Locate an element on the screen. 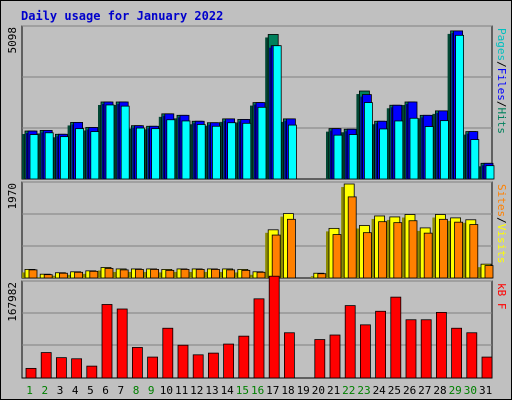 This screenshot has height=401, width=512. legend-entry: Files is located at coordinates (501, 84).